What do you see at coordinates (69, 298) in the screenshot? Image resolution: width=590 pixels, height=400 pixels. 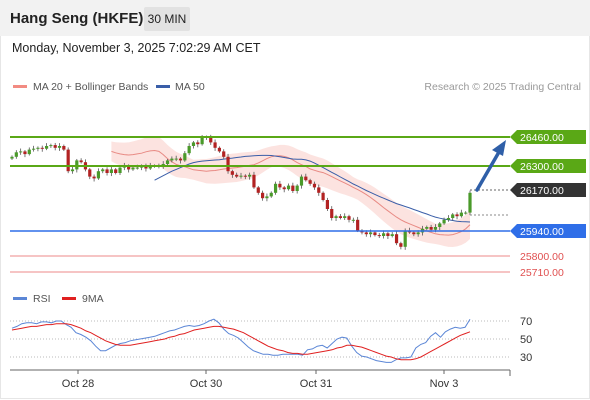 I see `ma9-legend-swatch` at bounding box center [69, 298].